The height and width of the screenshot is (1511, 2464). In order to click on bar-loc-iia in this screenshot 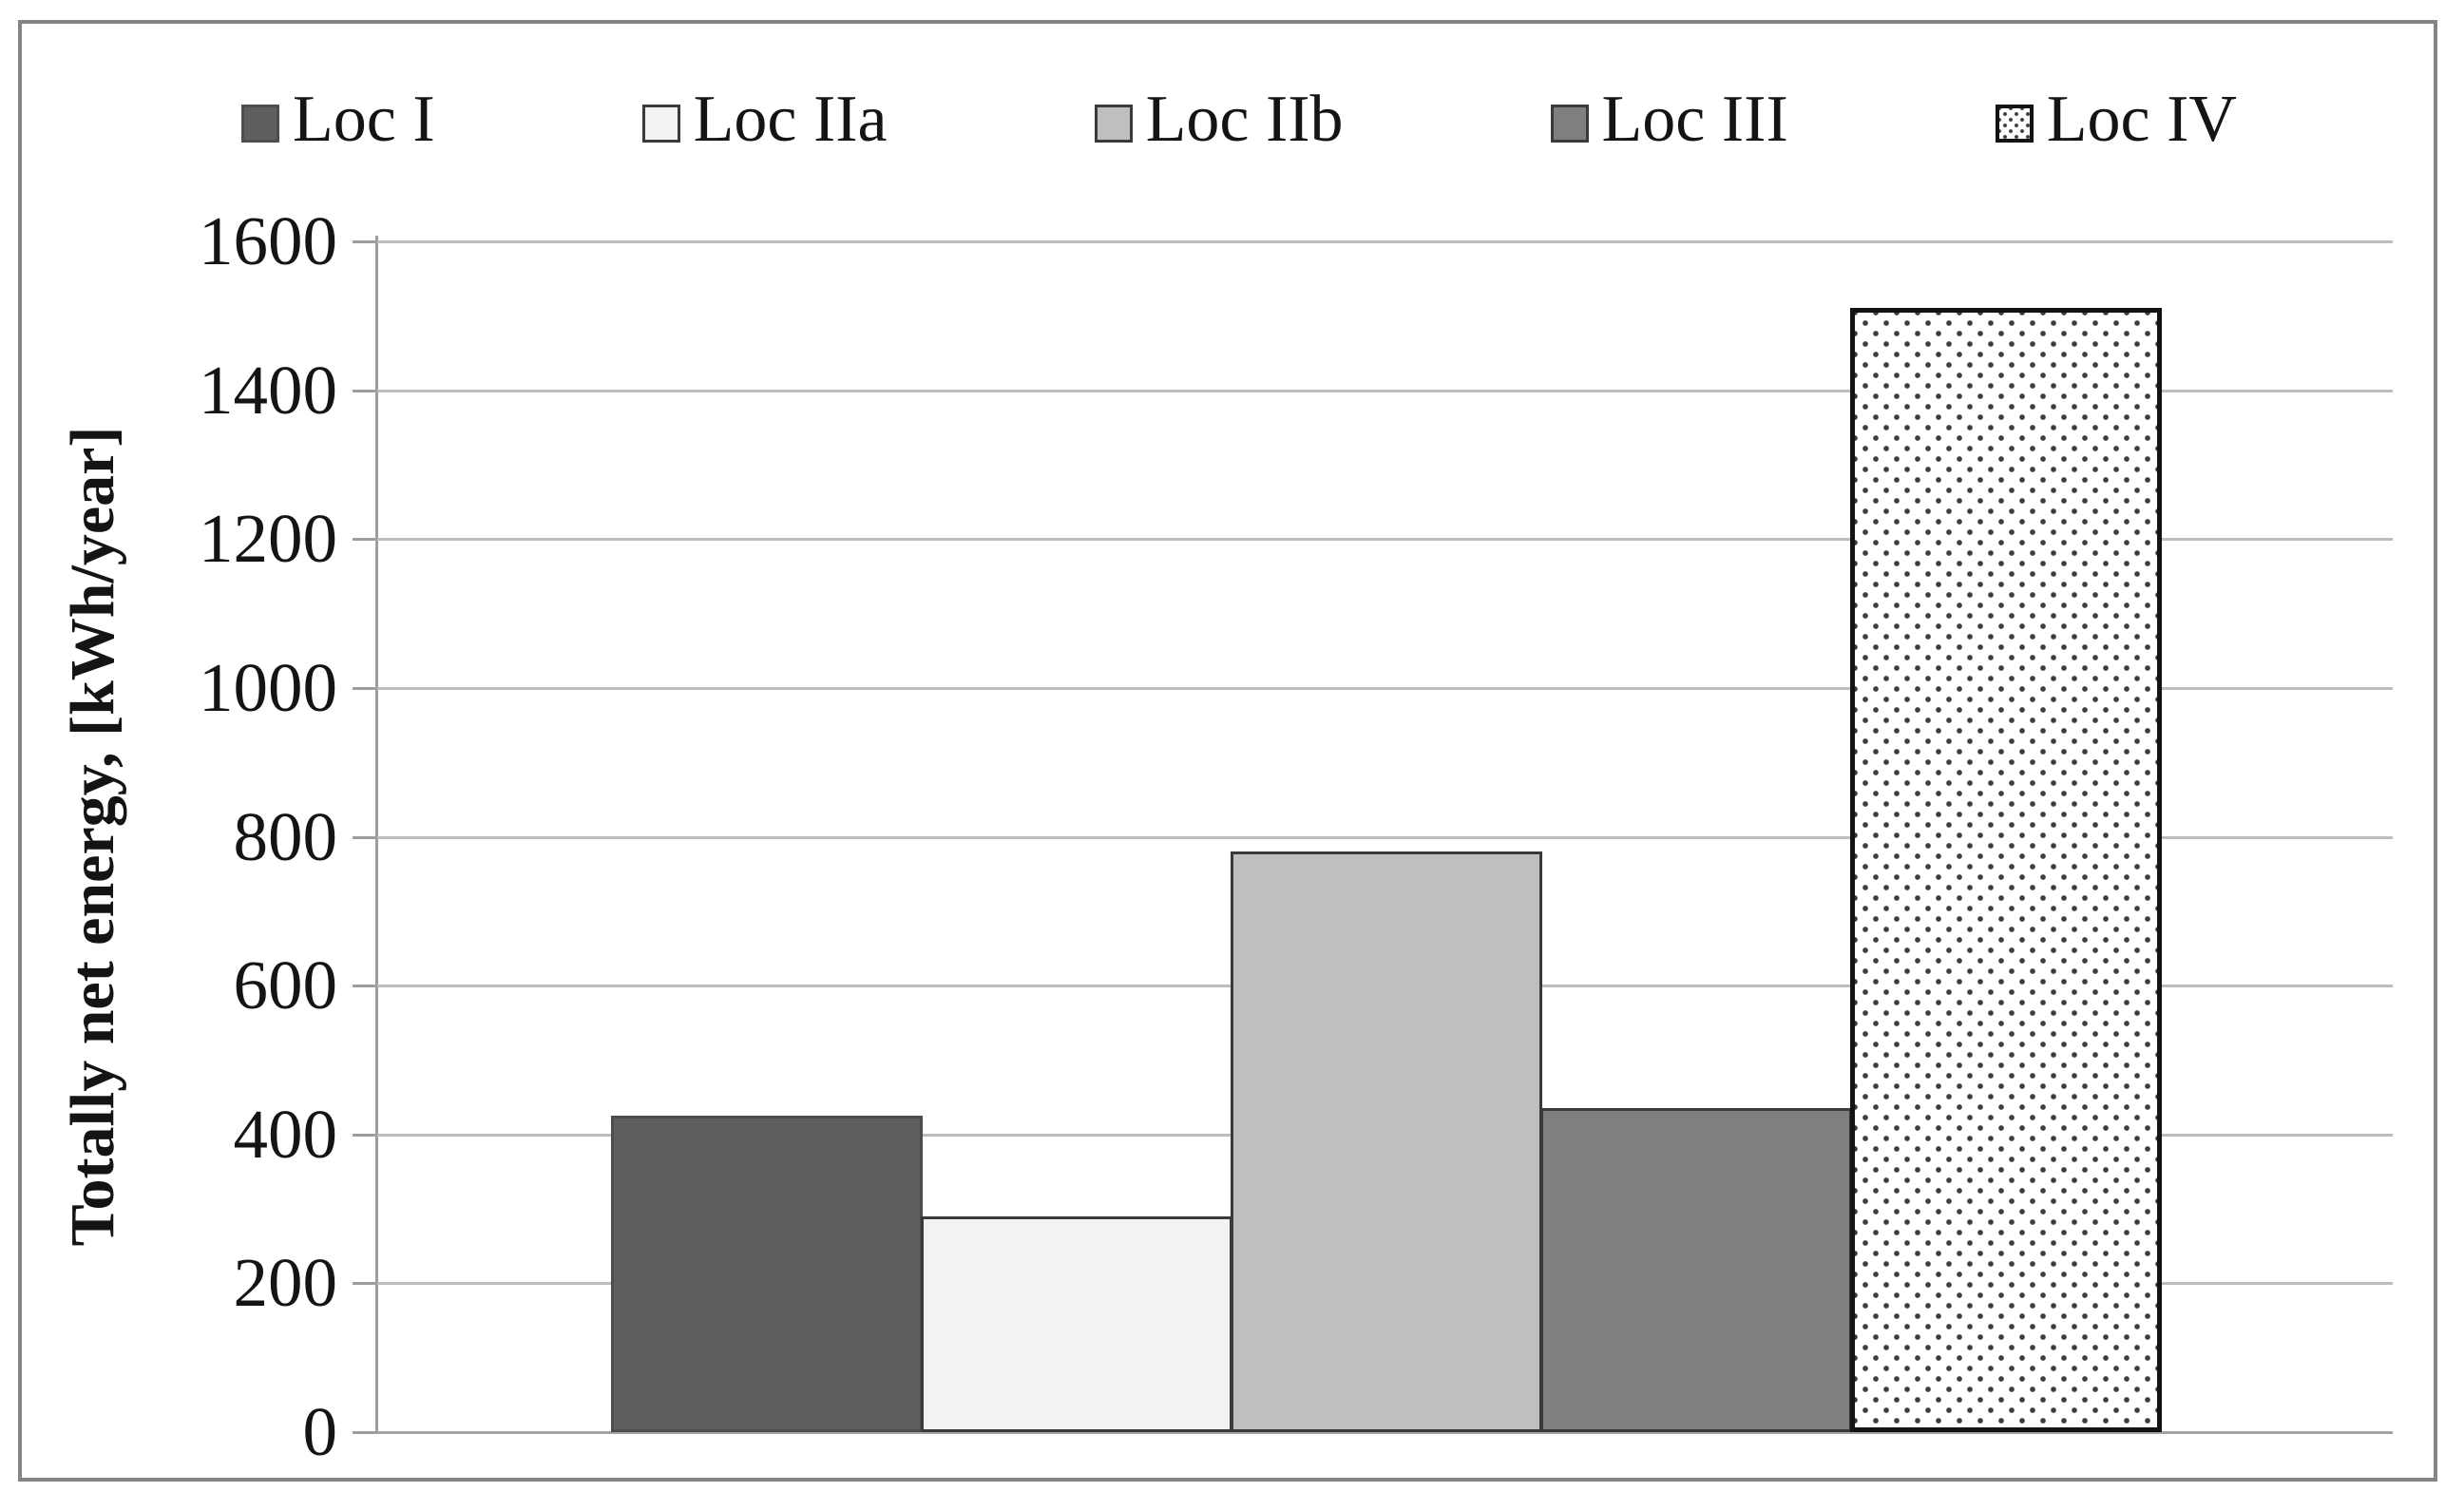, I will do `click(1076, 1324)`.